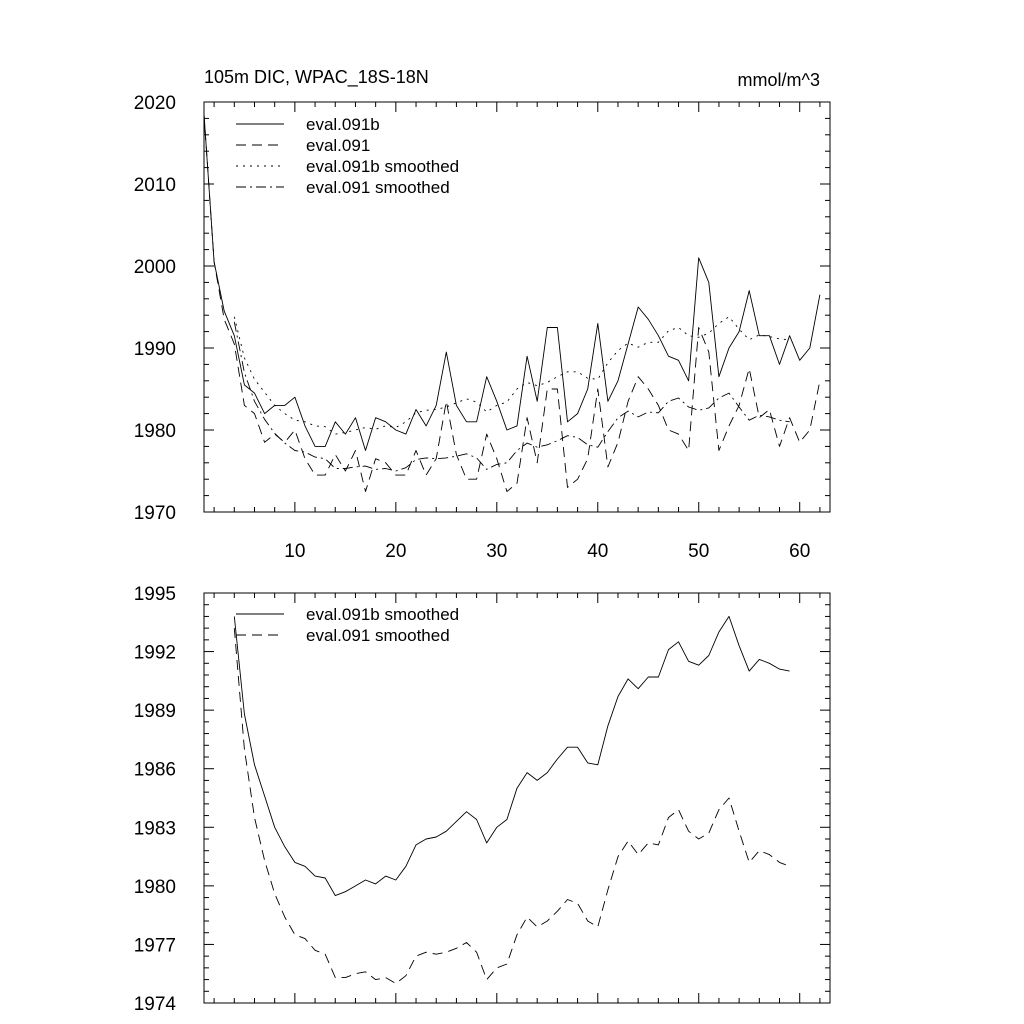 The height and width of the screenshot is (1024, 1024). Describe the element at coordinates (155, 711) in the screenshot. I see `y-tick-label: 1989` at that location.